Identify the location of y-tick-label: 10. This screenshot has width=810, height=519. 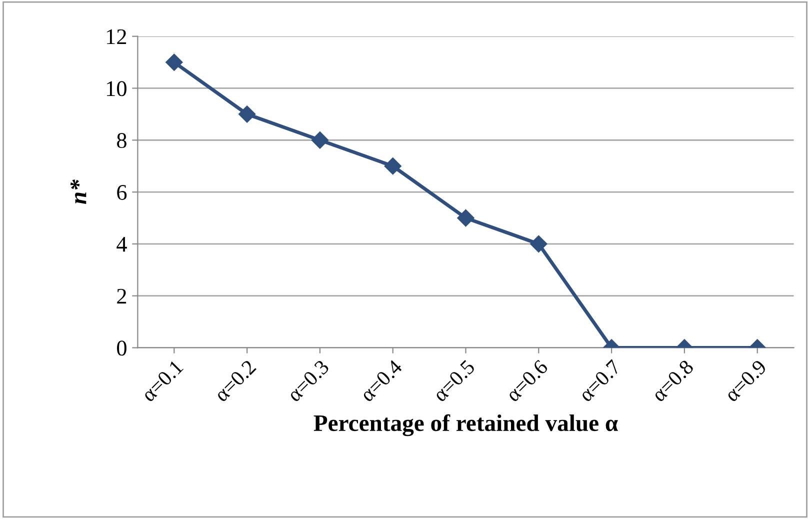
(116, 88).